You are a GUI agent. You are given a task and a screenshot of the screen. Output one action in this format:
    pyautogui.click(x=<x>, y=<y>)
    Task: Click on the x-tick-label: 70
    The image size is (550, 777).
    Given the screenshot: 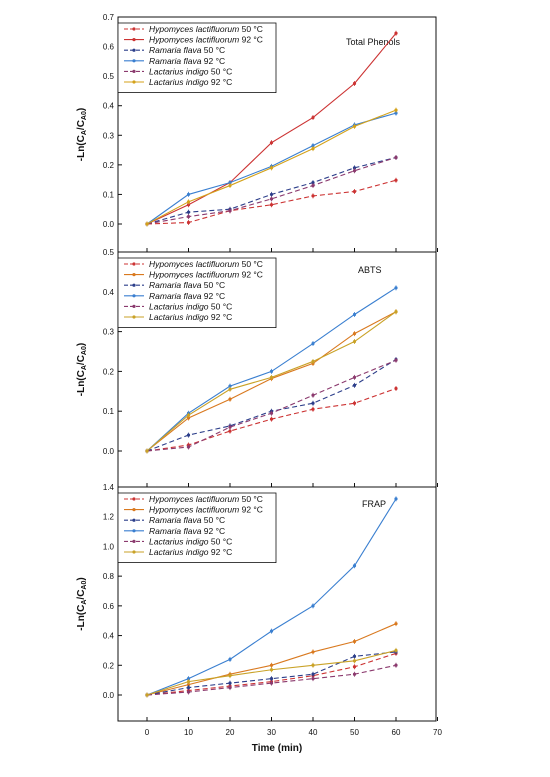 What is the action you would take?
    pyautogui.click(x=437, y=732)
    